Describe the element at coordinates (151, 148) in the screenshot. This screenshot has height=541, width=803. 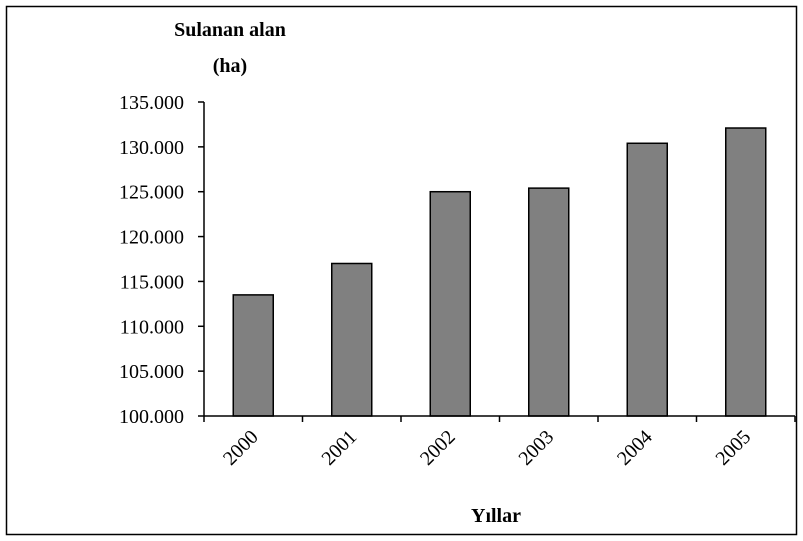
I see `y-tick-label: 130.000` at that location.